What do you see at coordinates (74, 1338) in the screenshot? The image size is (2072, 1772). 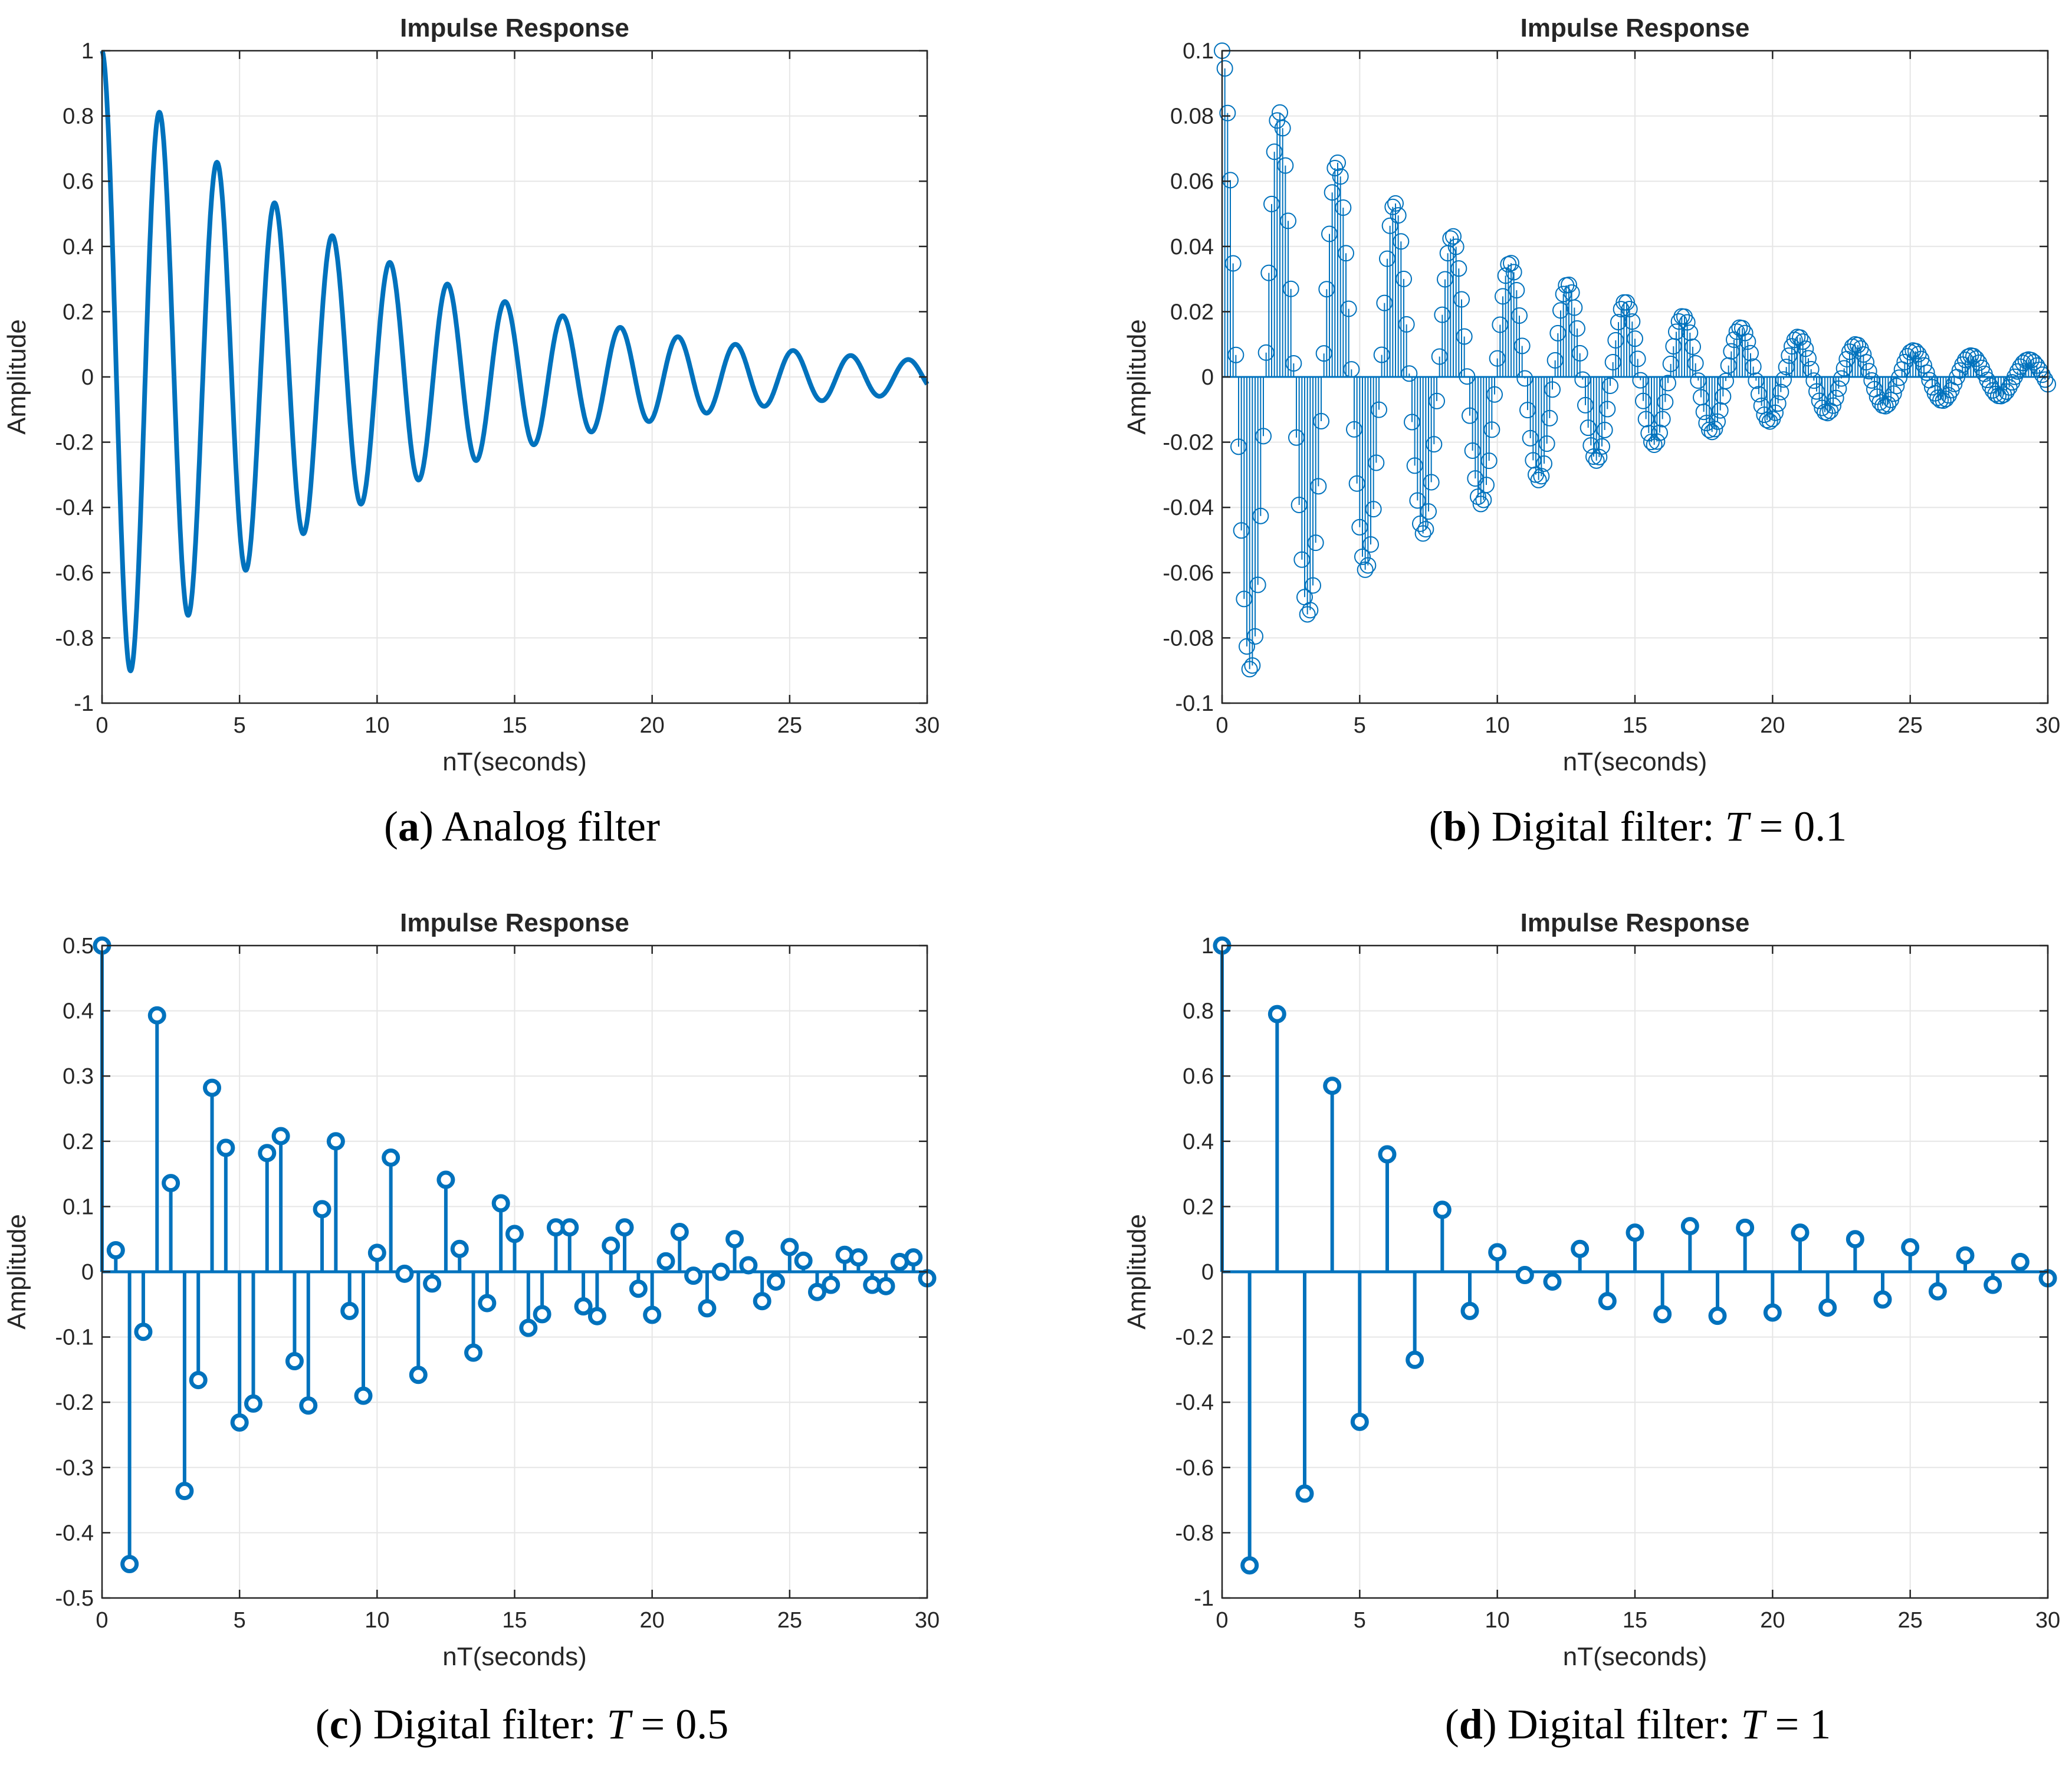 I see `y-tick-label: -0.1` at bounding box center [74, 1338].